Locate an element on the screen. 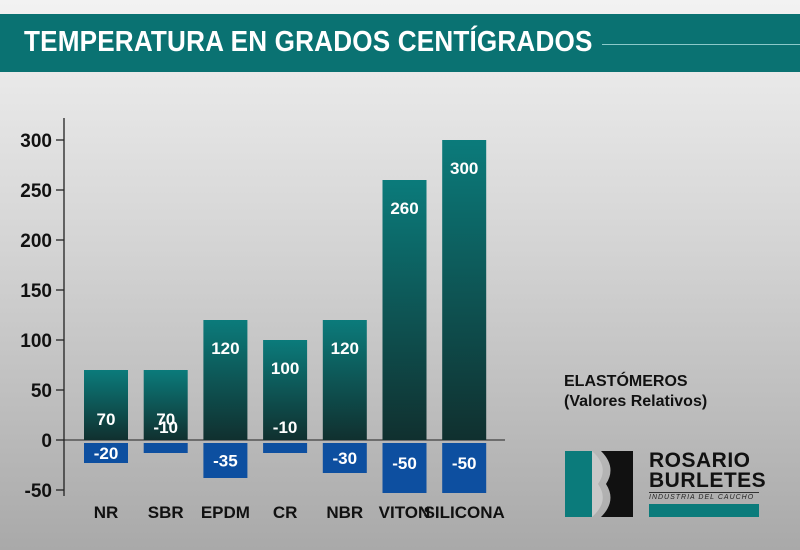 This screenshot has height=550, width=800. y-tick-label: 100 is located at coordinates (36, 341).